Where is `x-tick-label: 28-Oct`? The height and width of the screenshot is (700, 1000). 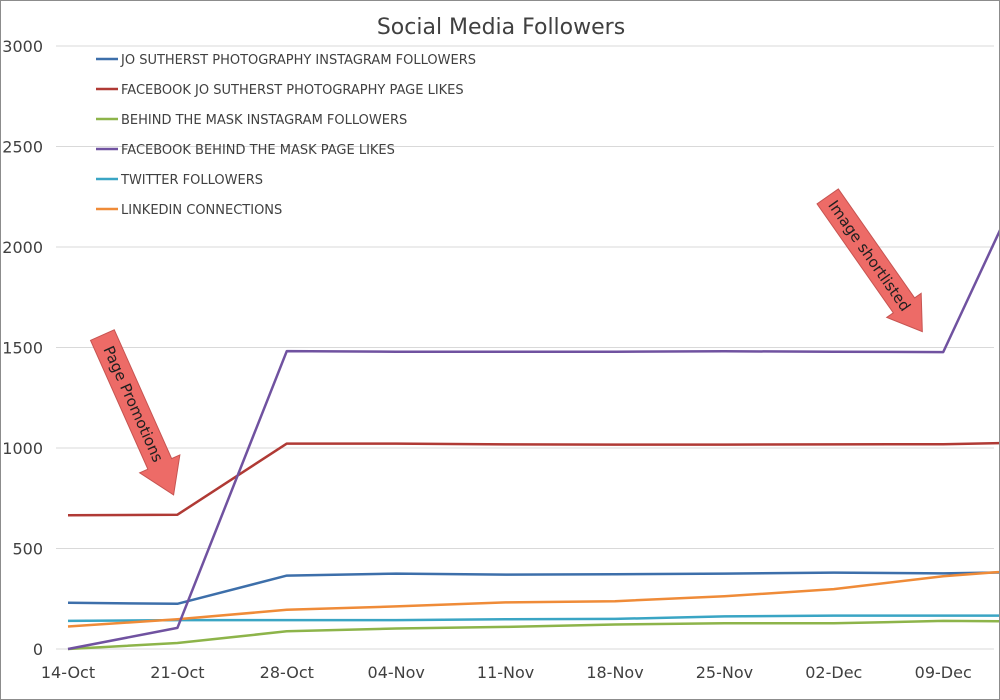
x-tick-label: 28-Oct is located at coordinates (287, 672).